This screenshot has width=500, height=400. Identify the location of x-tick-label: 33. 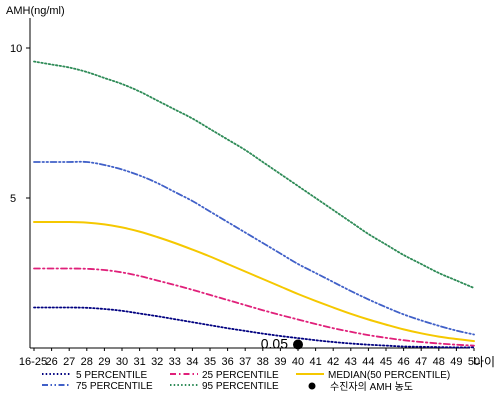
(175, 362).